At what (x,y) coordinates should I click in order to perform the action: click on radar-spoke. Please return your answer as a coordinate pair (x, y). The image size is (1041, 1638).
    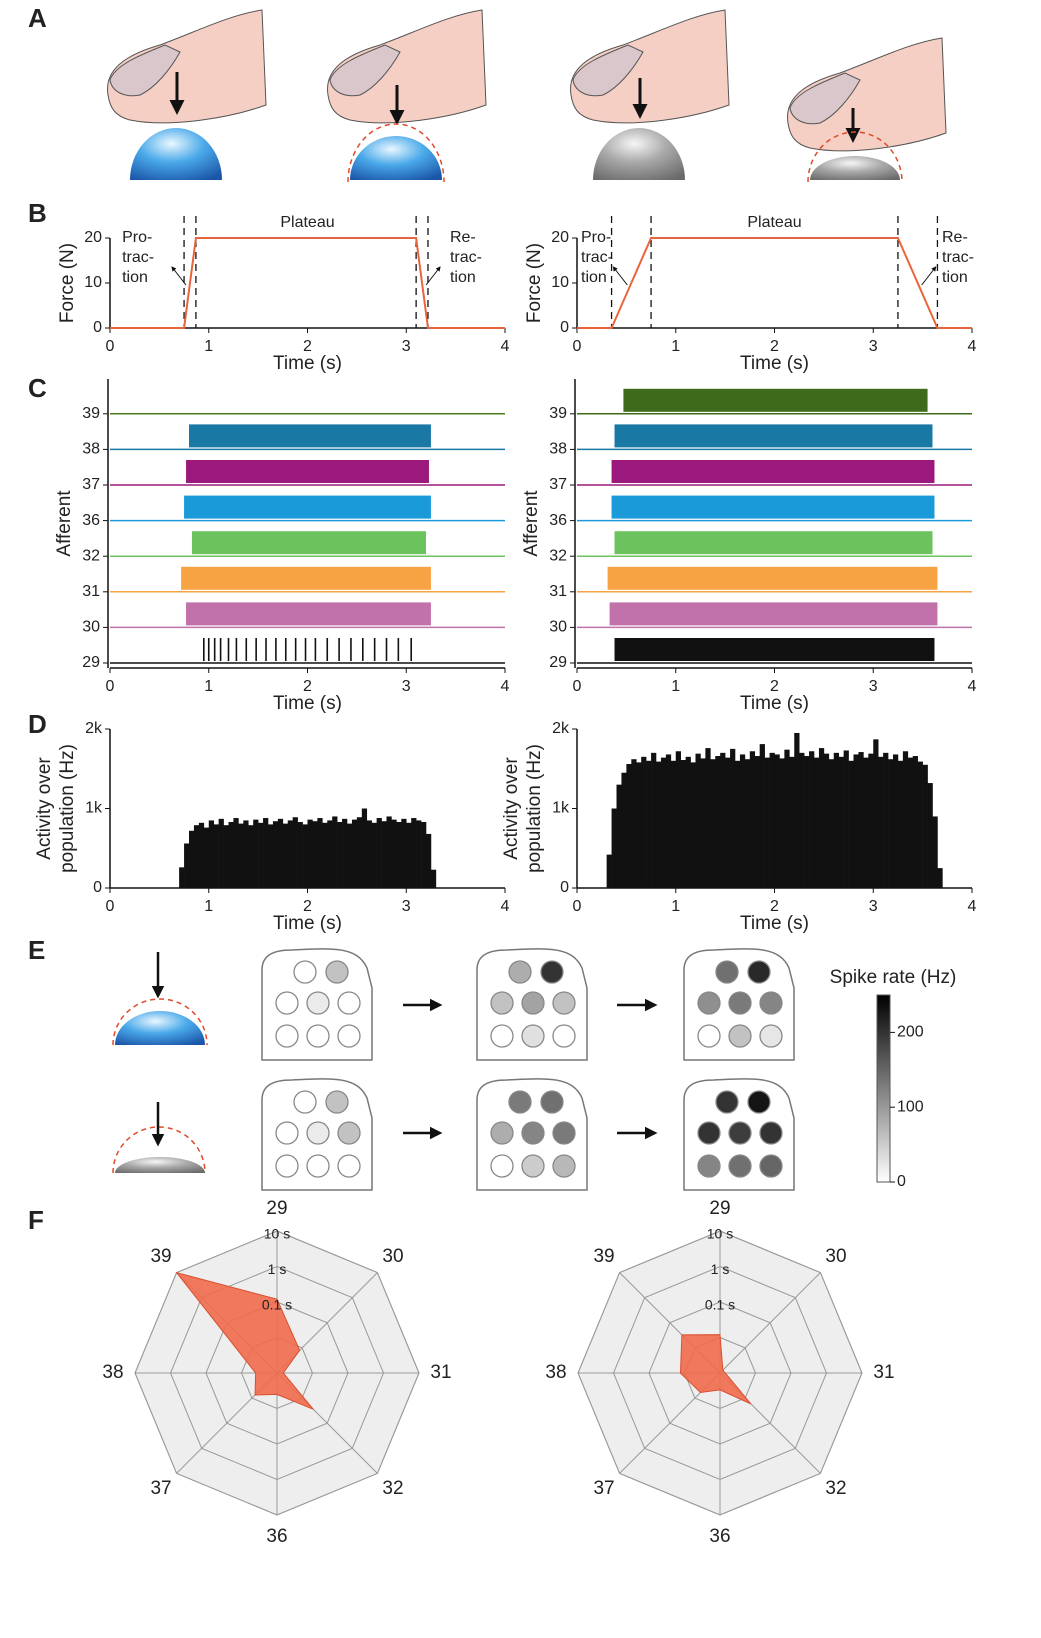
    Looking at the image, I should click on (770, 1323).